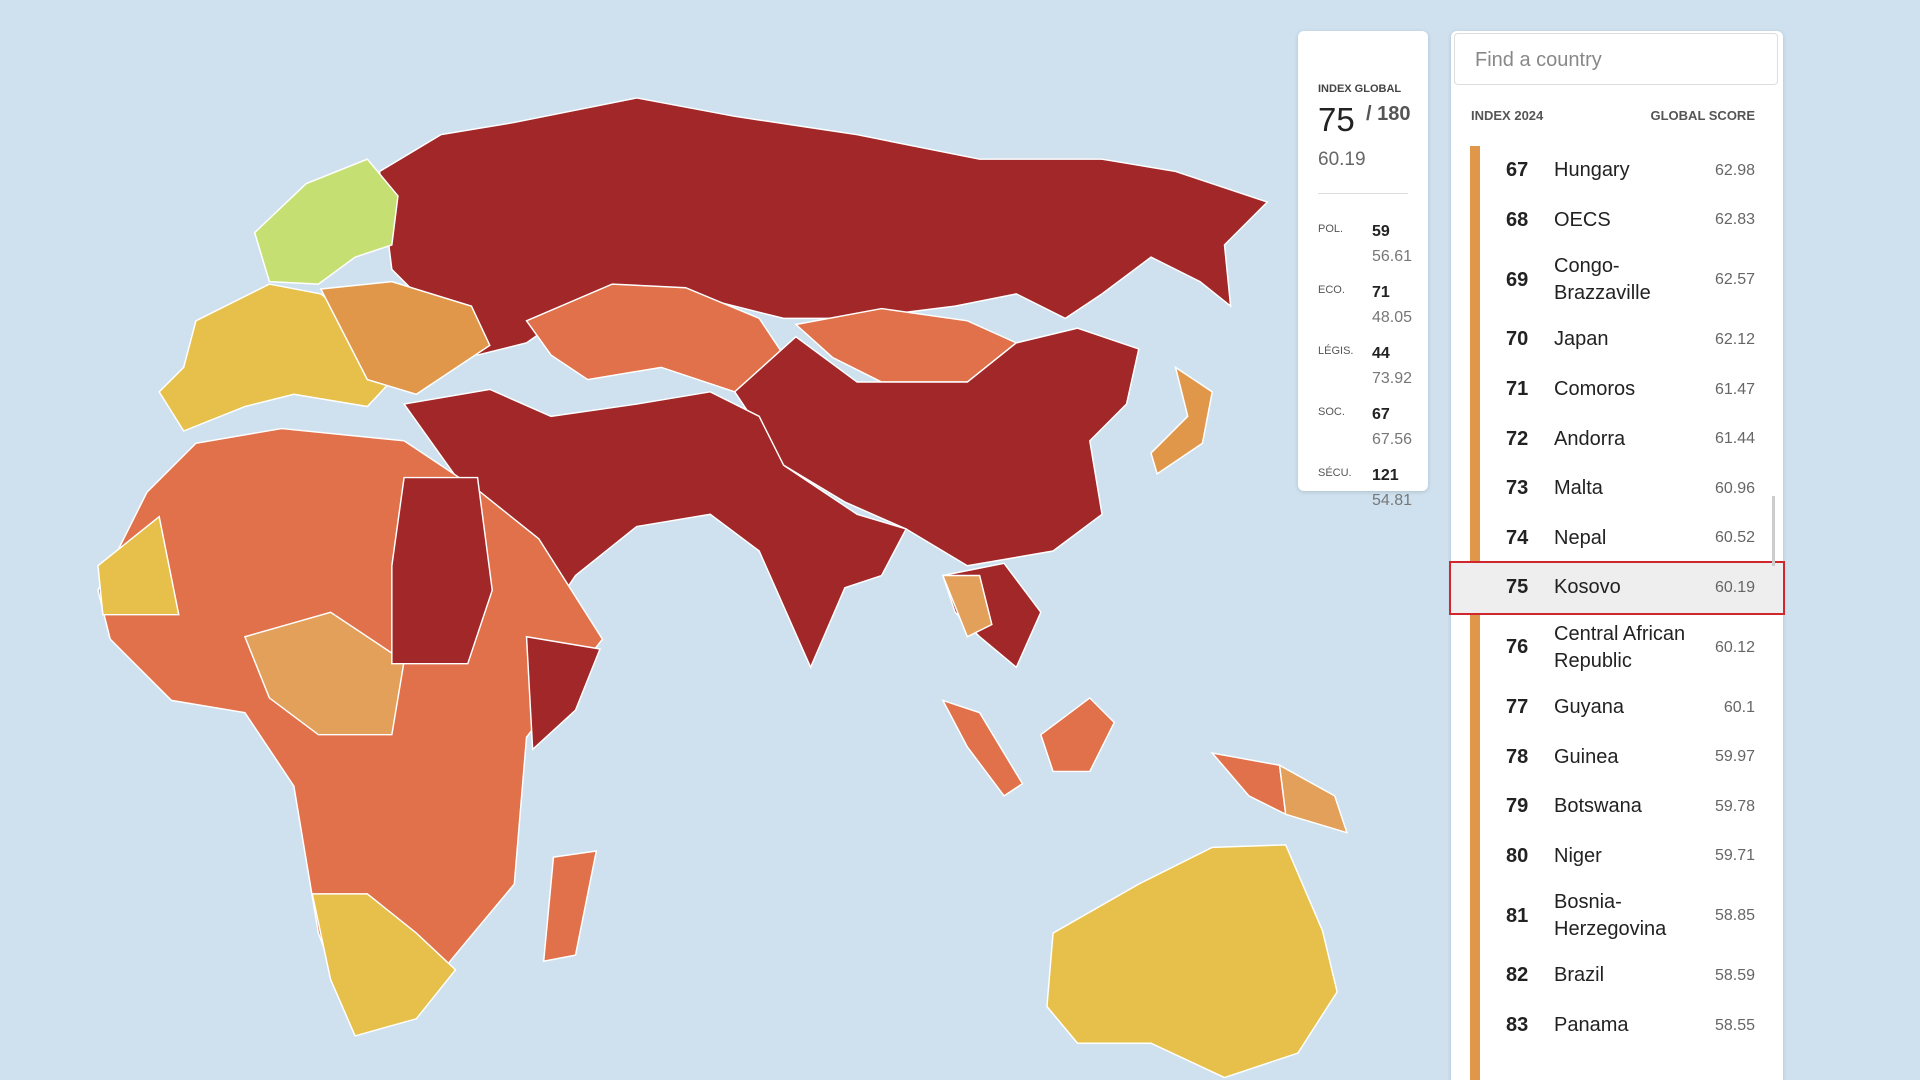 Image resolution: width=1920 pixels, height=1080 pixels. Describe the element at coordinates (1578, 855) in the screenshot. I see `row-country: Niger` at that location.